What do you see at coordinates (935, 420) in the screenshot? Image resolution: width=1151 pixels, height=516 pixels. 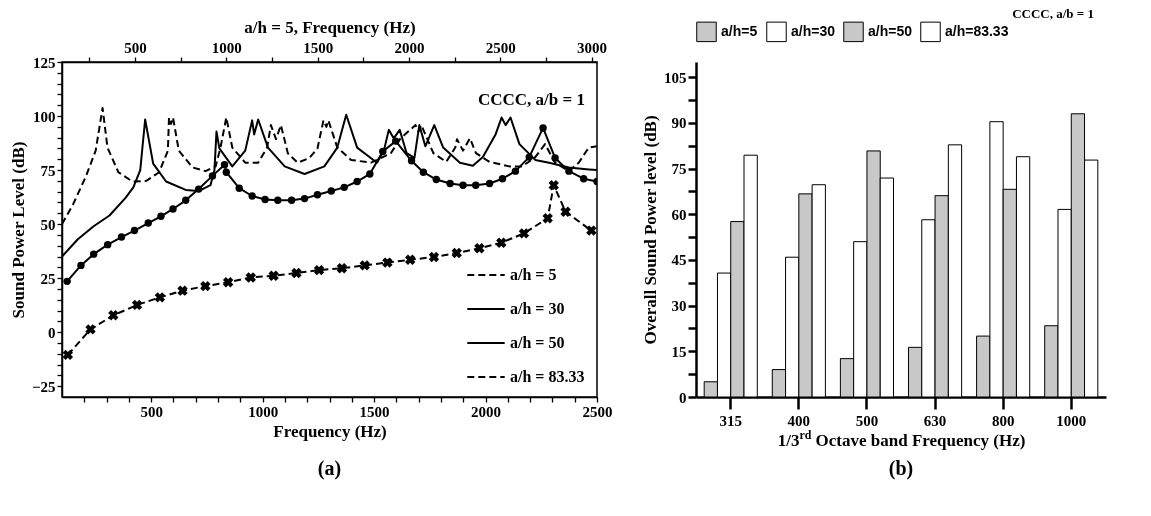 I see `x-tick-label: 630` at bounding box center [935, 420].